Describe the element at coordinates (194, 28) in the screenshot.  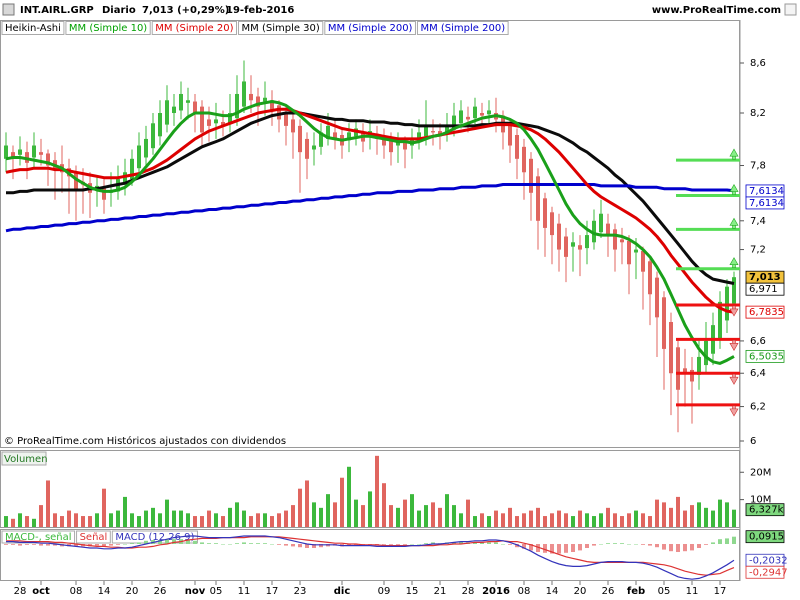
I see `legend-label: MM (Simple 20)` at that location.